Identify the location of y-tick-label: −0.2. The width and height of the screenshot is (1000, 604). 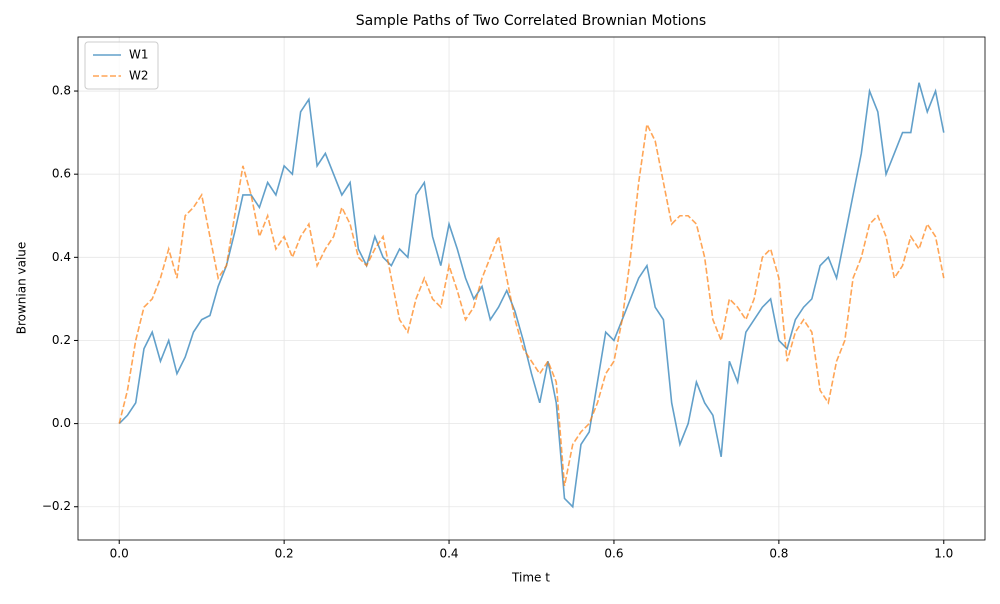
(56, 506).